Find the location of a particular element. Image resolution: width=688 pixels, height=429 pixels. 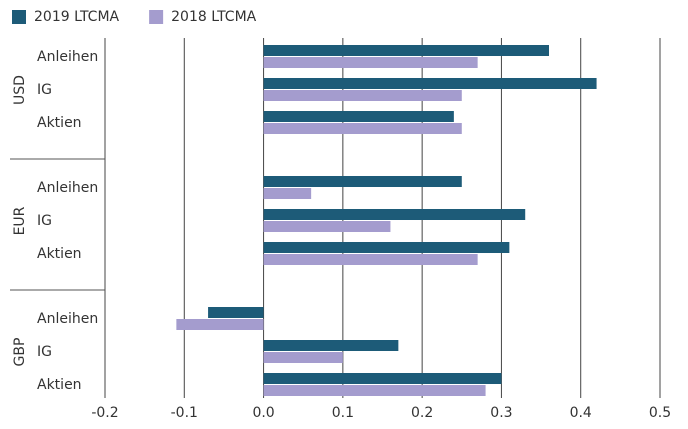

x-tick-label: -0.2 is located at coordinates (104, 413).